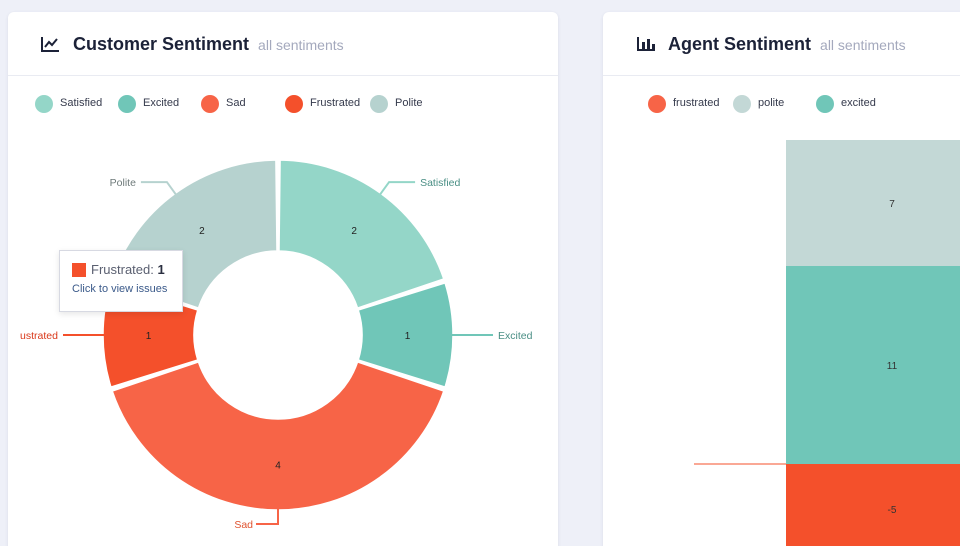 This screenshot has height=546, width=960. I want to click on legend-label: Excited, so click(161, 103).